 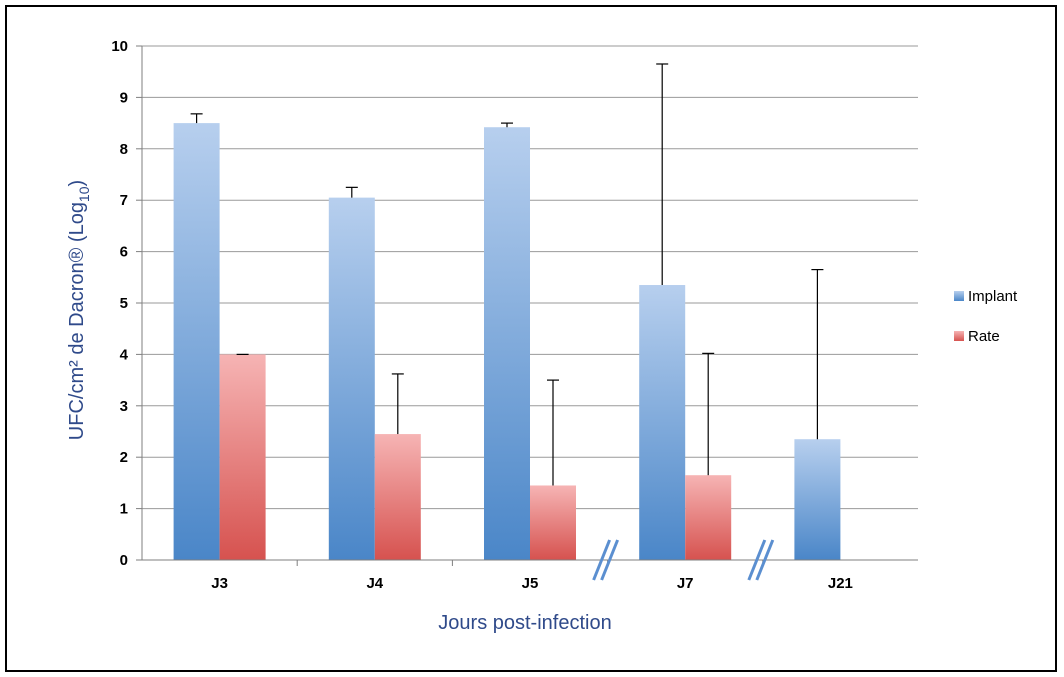 What do you see at coordinates (119, 46) in the screenshot?
I see `y-tick-label: 10` at bounding box center [119, 46].